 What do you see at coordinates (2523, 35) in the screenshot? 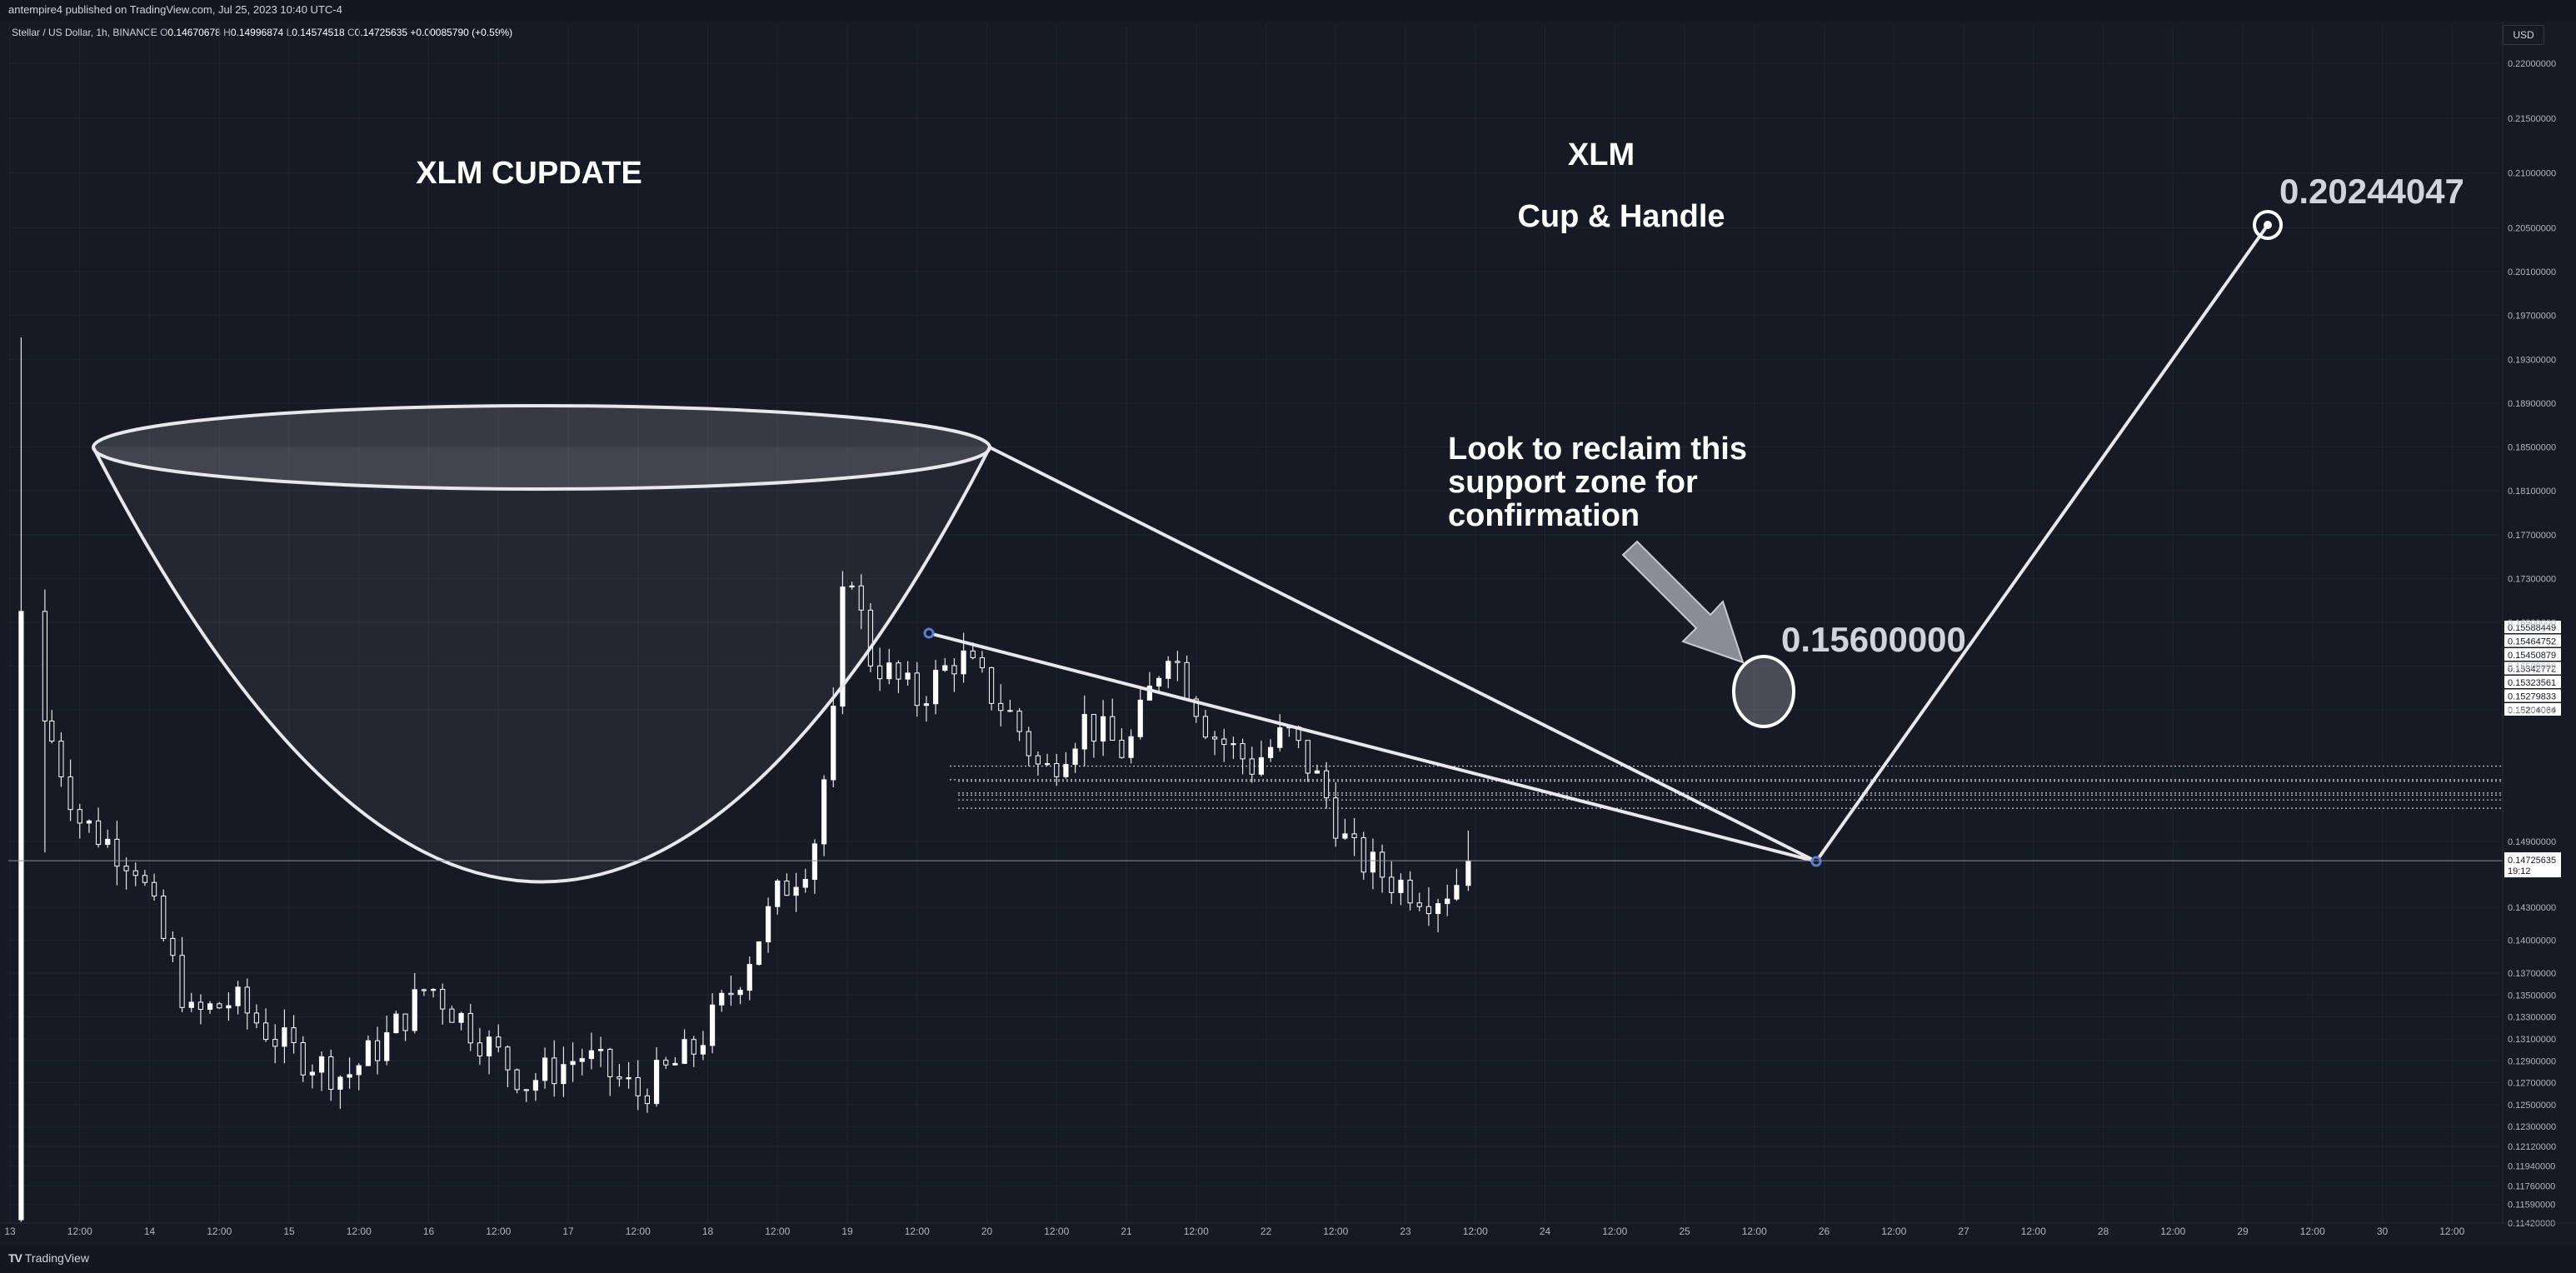
I see `currency-button: USD` at bounding box center [2523, 35].